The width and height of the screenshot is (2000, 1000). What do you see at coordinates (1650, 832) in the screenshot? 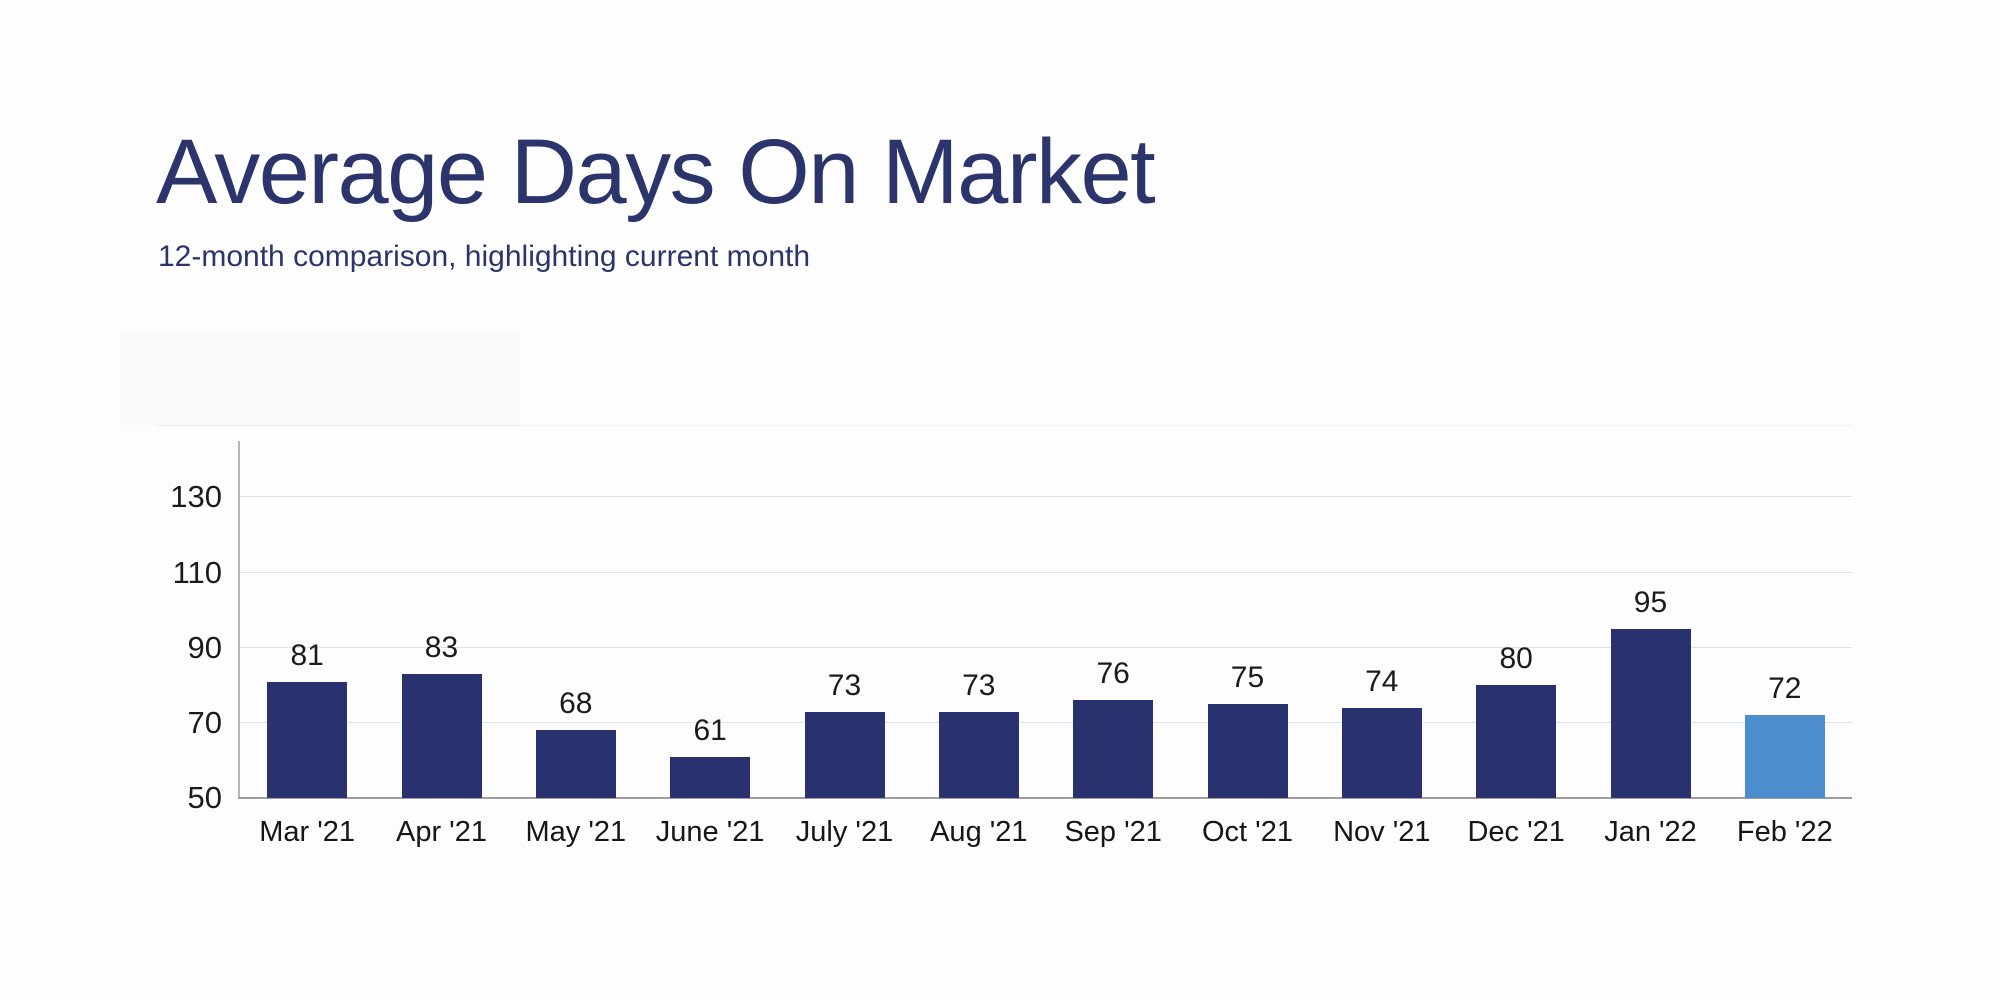
I see `x-axis-label: Jan '22` at bounding box center [1650, 832].